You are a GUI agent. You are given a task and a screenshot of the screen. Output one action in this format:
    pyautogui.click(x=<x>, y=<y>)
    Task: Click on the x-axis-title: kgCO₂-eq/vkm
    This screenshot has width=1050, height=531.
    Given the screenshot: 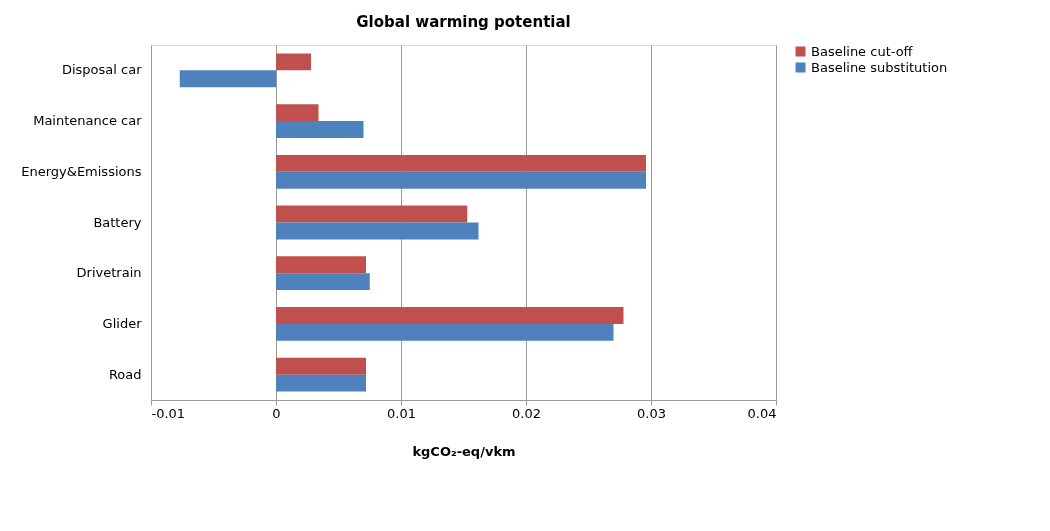 What is the action you would take?
    pyautogui.click(x=464, y=451)
    